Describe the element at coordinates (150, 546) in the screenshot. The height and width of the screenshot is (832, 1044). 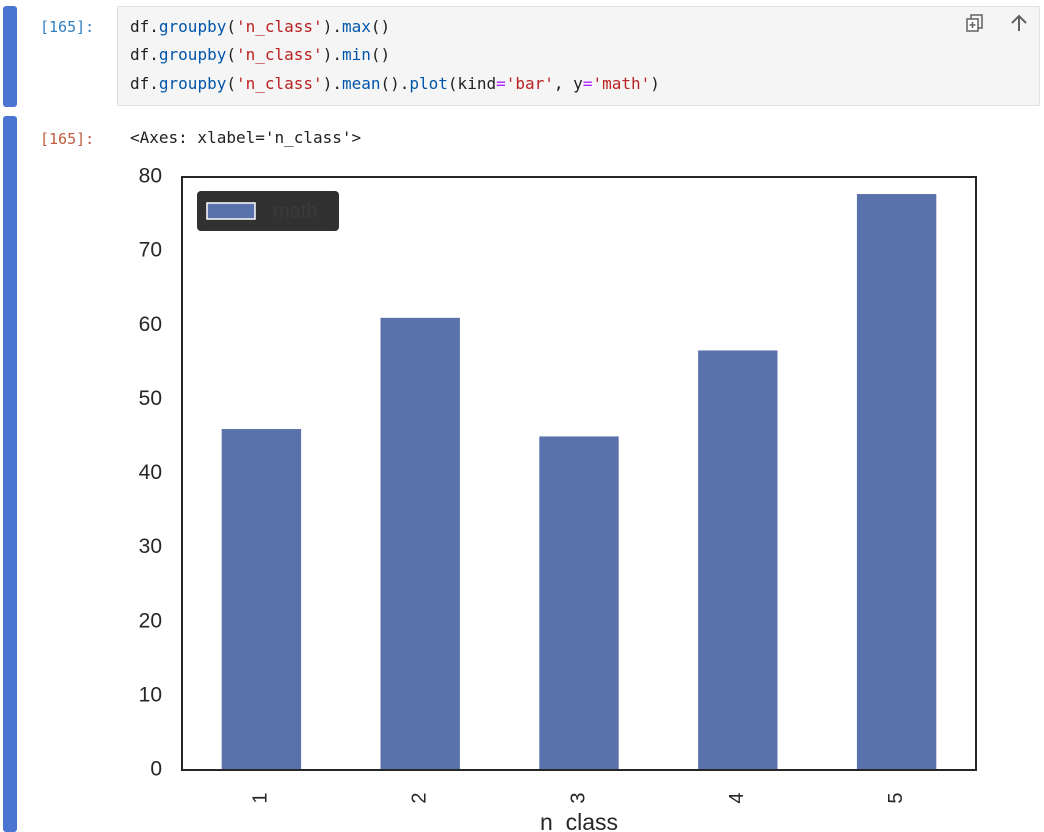
I see `y-tick-label: 30` at that location.